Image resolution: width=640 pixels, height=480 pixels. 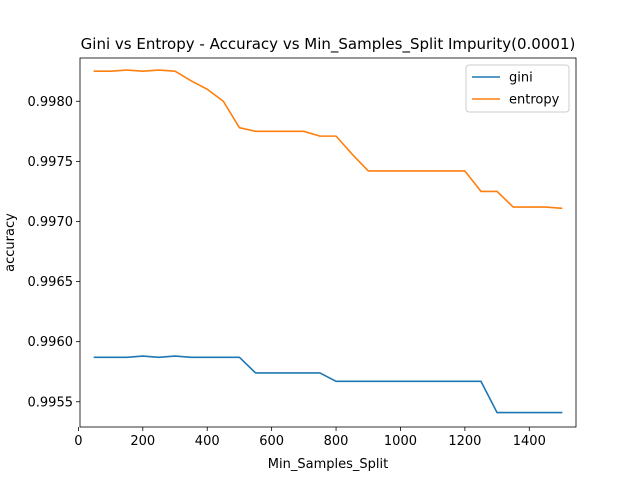 What do you see at coordinates (10, 242) in the screenshot?
I see `y-axis-label: accuracy` at bounding box center [10, 242].